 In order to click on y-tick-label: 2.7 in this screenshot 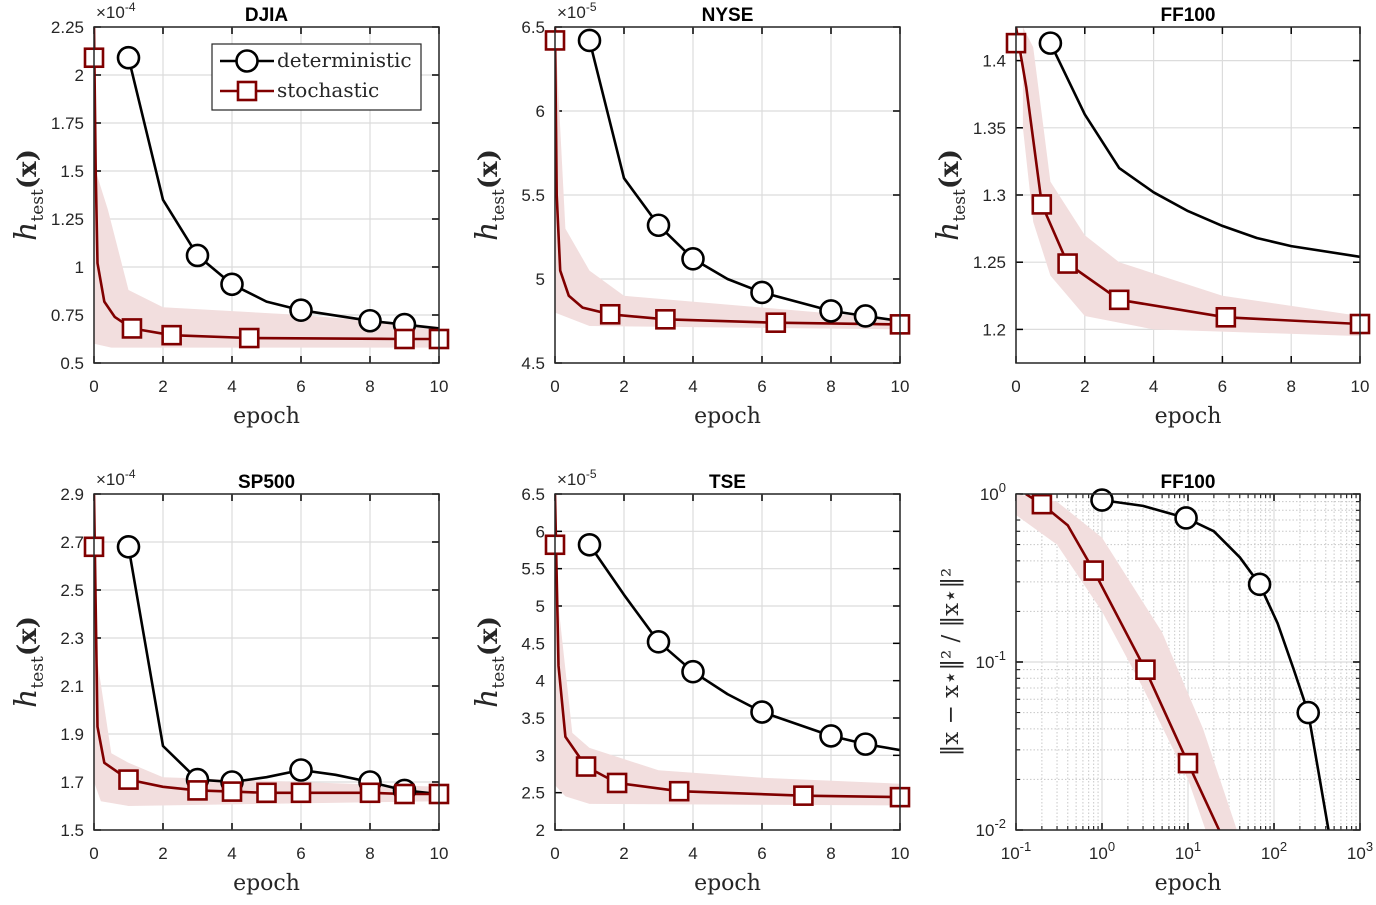, I will do `click(72, 542)`.